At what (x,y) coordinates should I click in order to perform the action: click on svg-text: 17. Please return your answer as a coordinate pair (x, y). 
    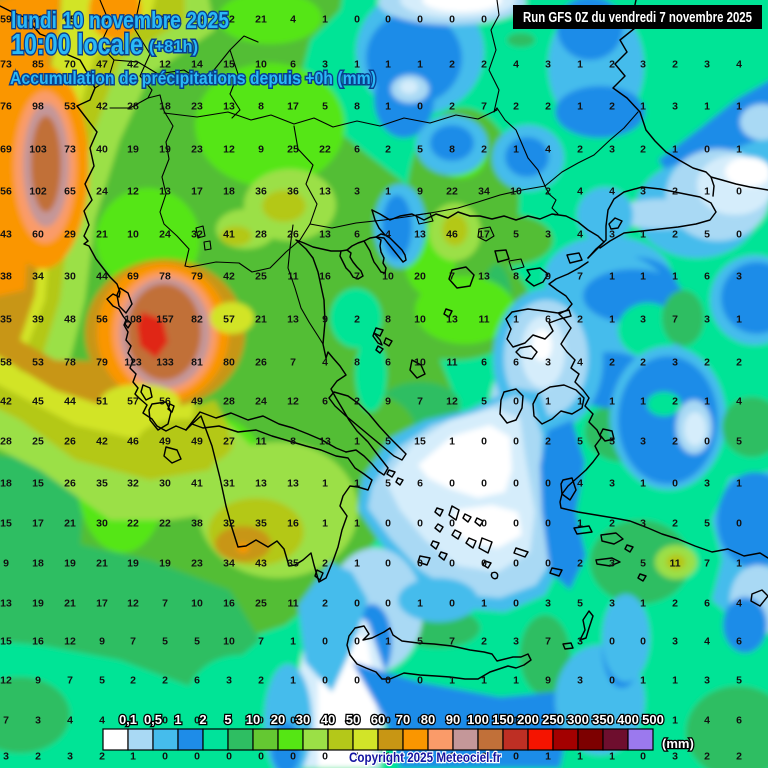
    Looking at the image, I should click on (197, 192).